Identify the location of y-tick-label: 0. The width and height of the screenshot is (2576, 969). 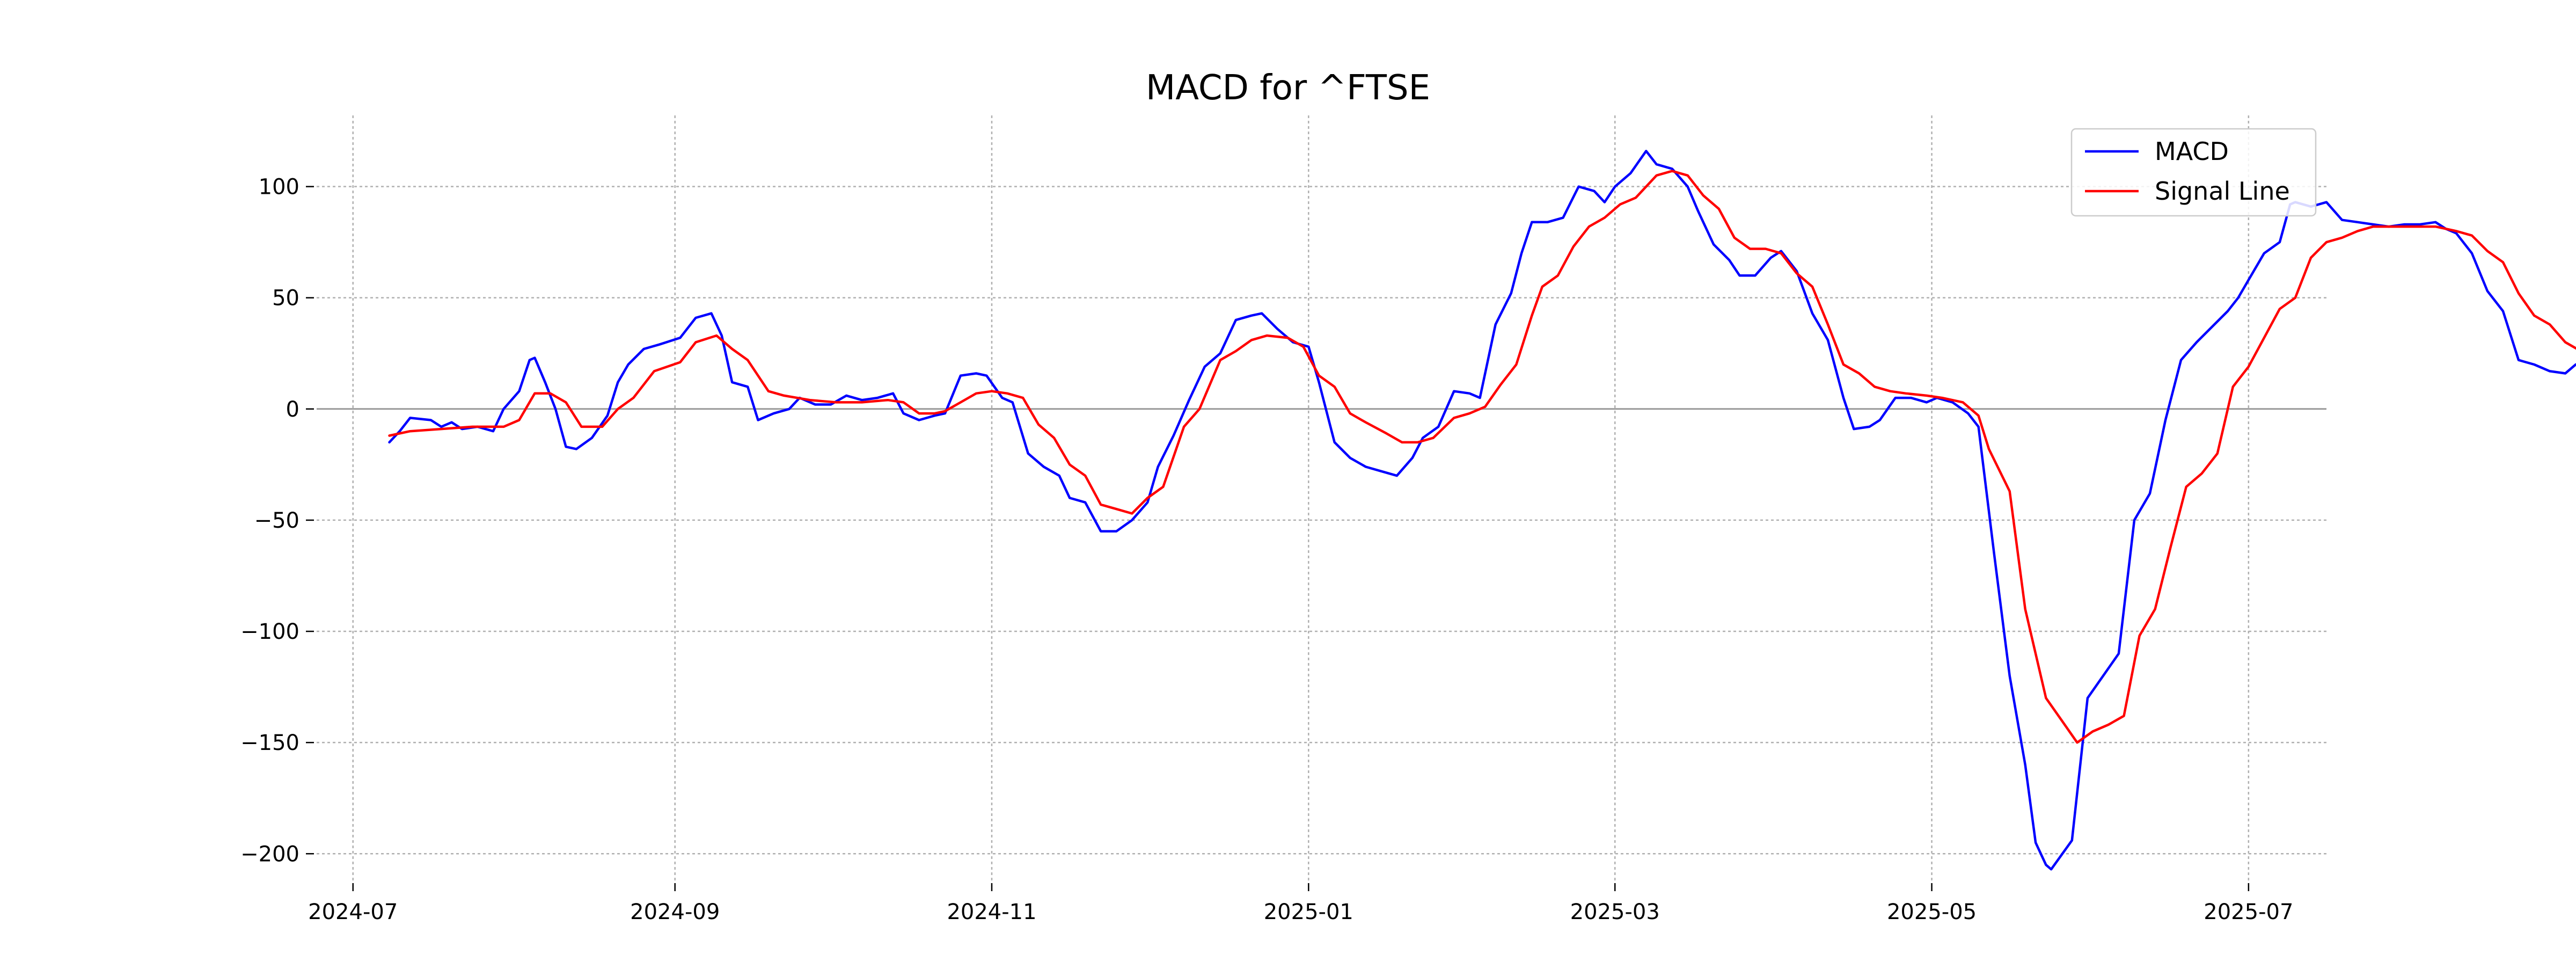
(292, 410).